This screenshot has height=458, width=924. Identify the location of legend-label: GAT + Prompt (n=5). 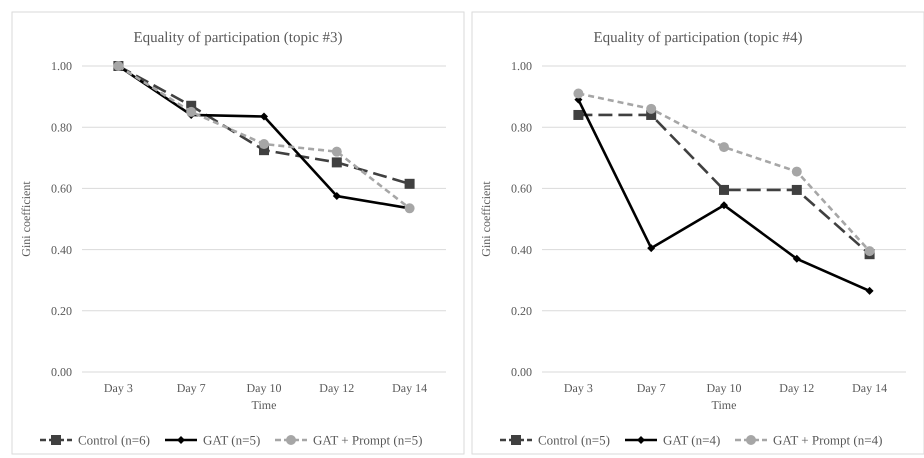
(367, 440).